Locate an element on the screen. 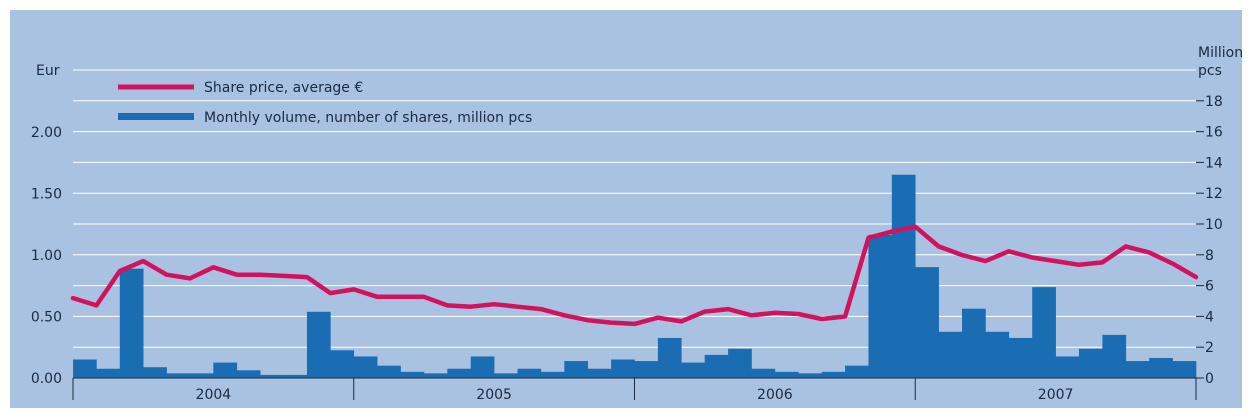 The image size is (1252, 418). right-tick-label: 12 is located at coordinates (1214, 194).